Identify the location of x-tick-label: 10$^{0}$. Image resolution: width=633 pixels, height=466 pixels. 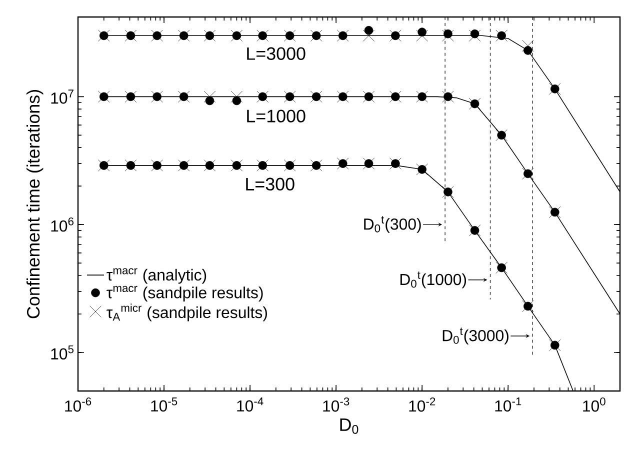
(594, 404).